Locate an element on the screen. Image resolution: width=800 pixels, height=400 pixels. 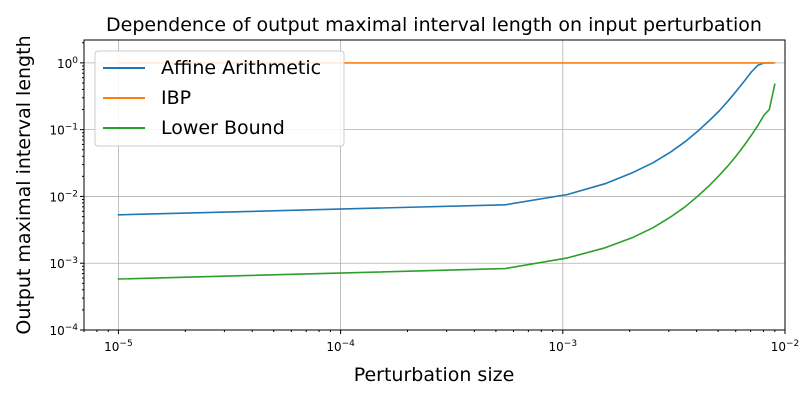
x-tick-label: 10⁻⁵ is located at coordinates (118, 346).